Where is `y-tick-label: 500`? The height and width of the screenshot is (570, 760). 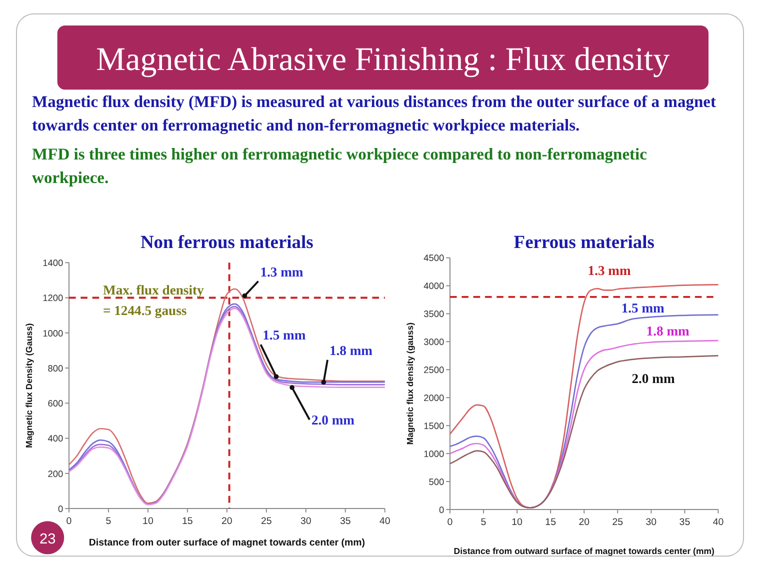
y-tick-label: 500 is located at coordinates (436, 481).